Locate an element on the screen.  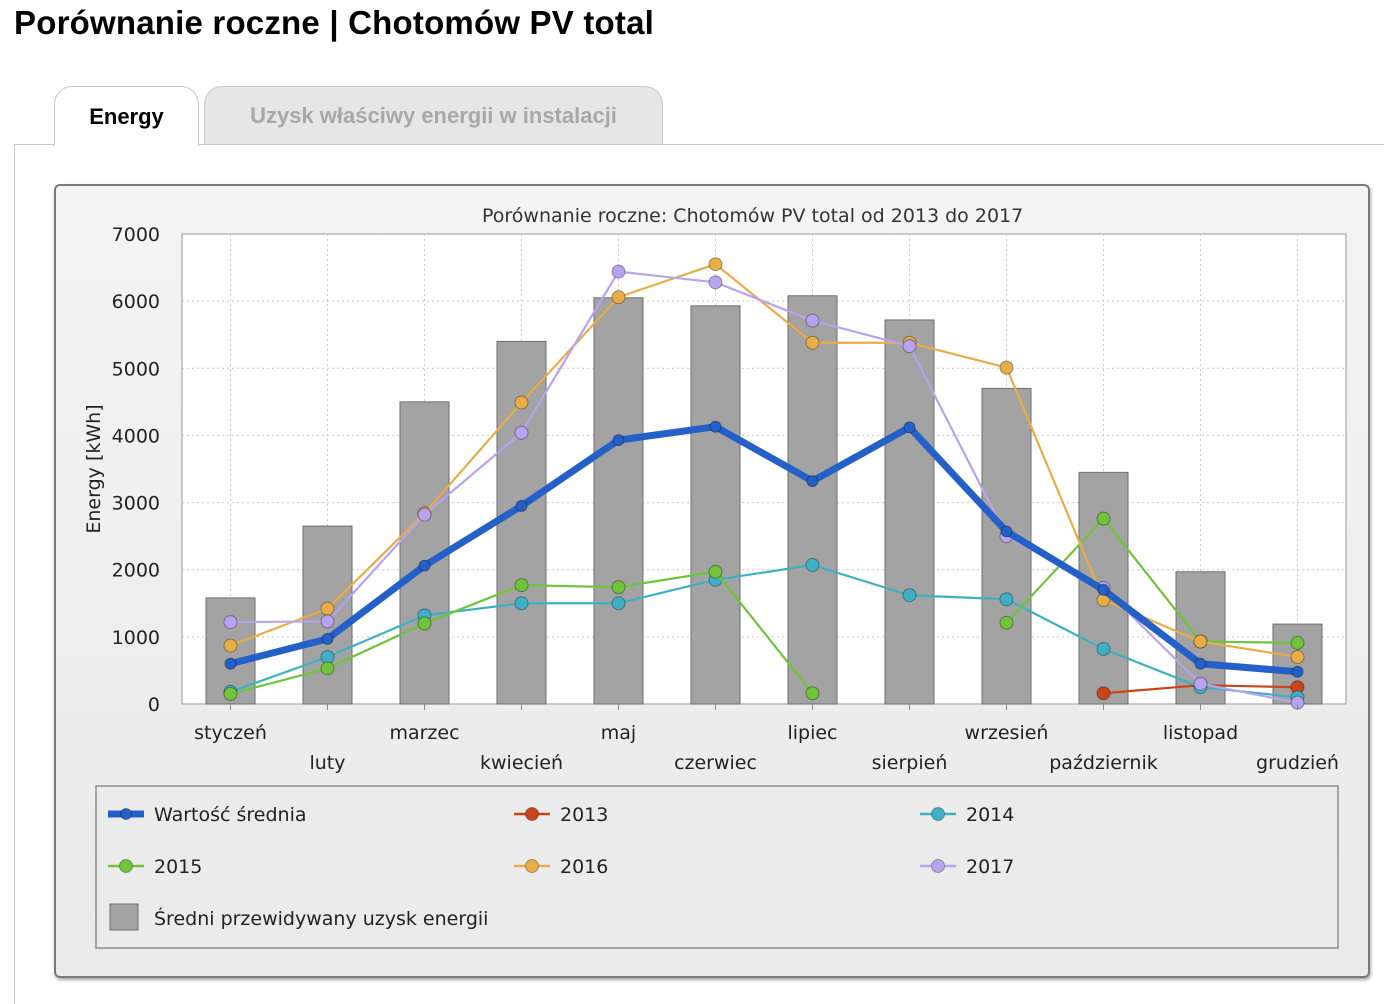
legend-label-2017: 2017 is located at coordinates (990, 867).